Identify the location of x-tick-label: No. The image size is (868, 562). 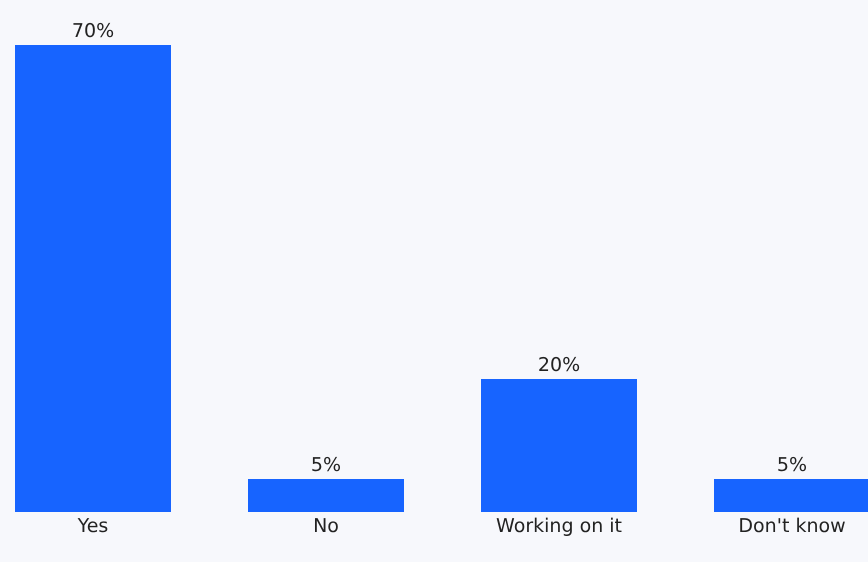
(326, 526).